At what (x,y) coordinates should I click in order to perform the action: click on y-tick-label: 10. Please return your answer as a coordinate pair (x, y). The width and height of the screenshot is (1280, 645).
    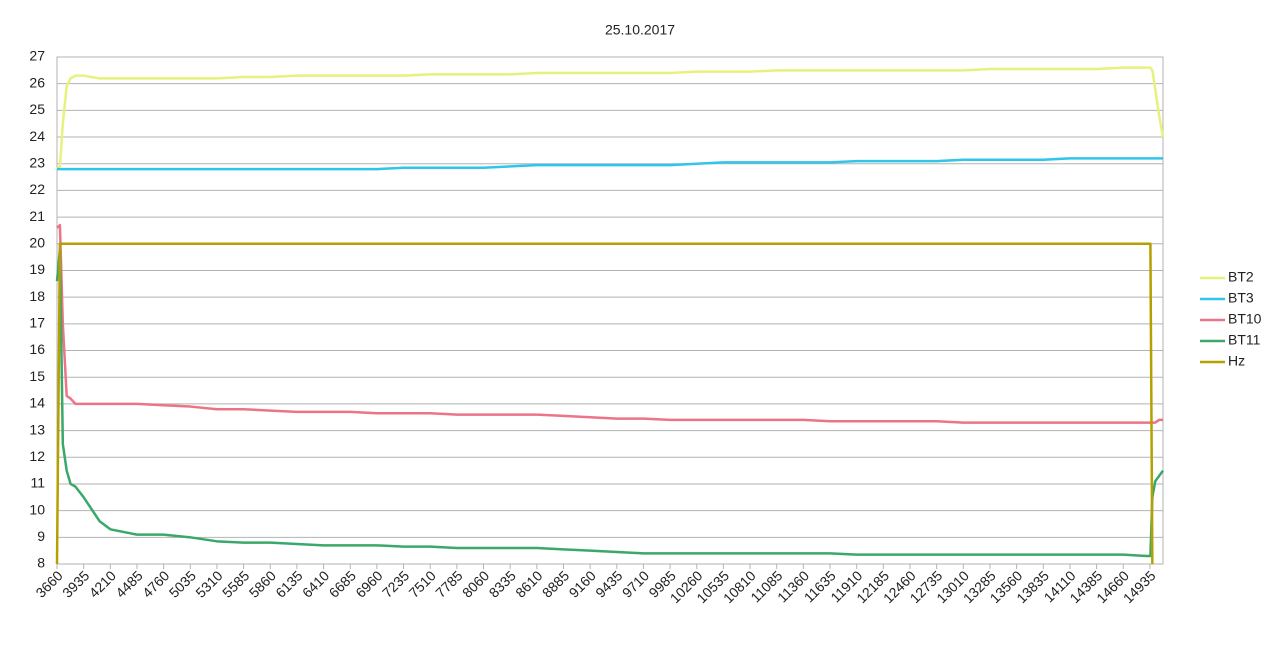
    Looking at the image, I should click on (37, 509).